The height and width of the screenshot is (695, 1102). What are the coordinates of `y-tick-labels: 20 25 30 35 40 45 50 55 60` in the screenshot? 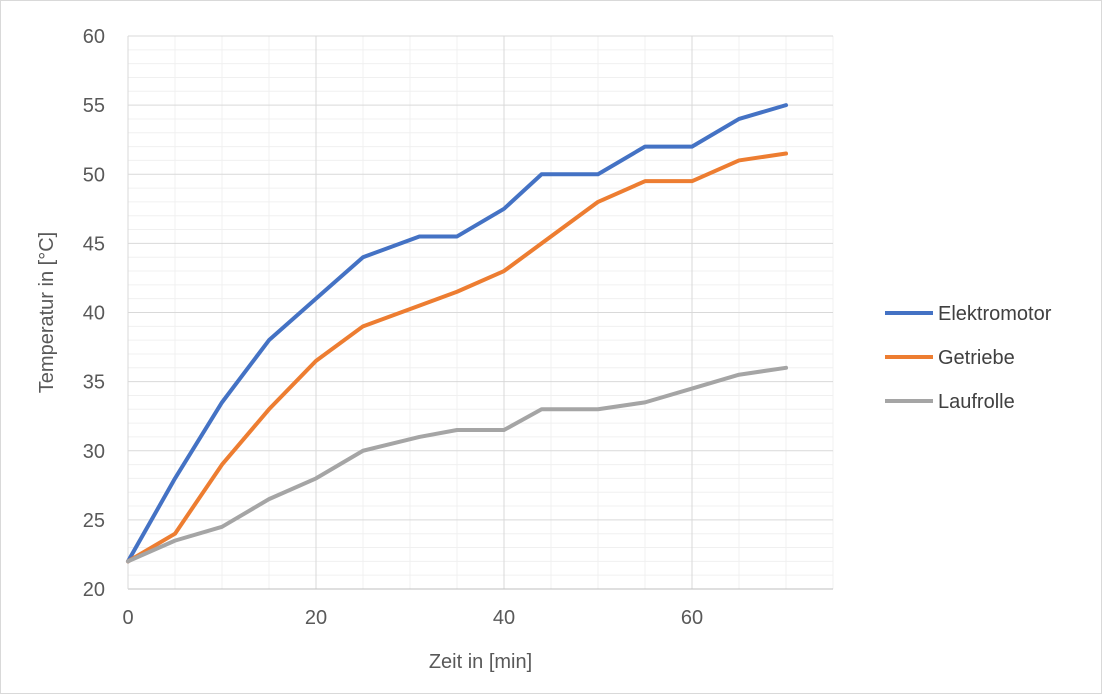 It's located at (94, 313).